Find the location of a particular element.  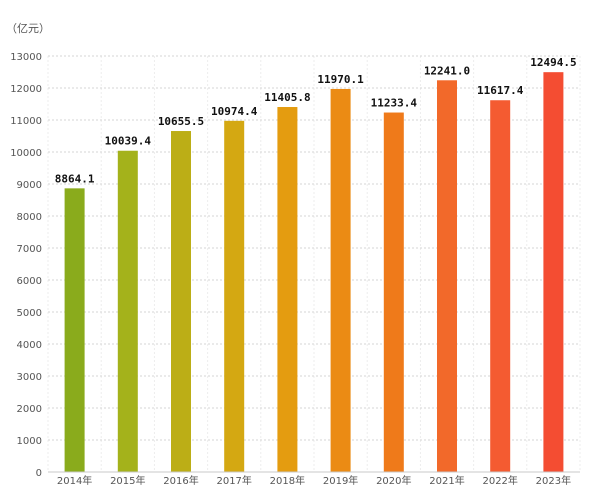

data-label: 11405.8 is located at coordinates (287, 97).